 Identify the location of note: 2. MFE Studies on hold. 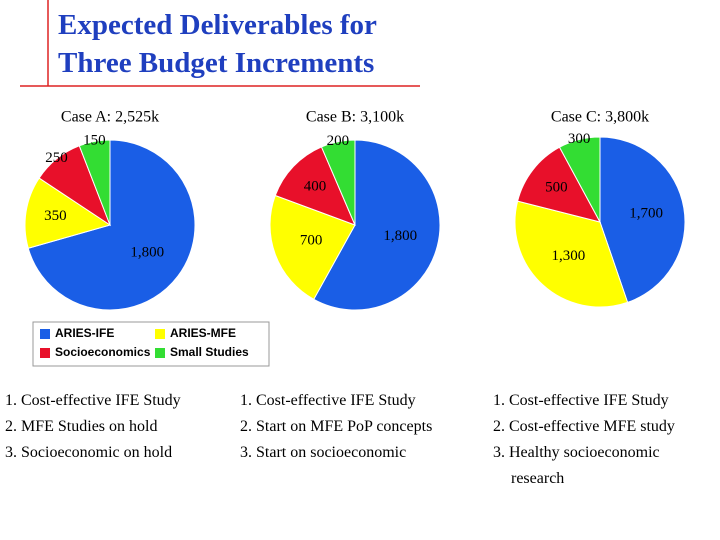
(81, 426).